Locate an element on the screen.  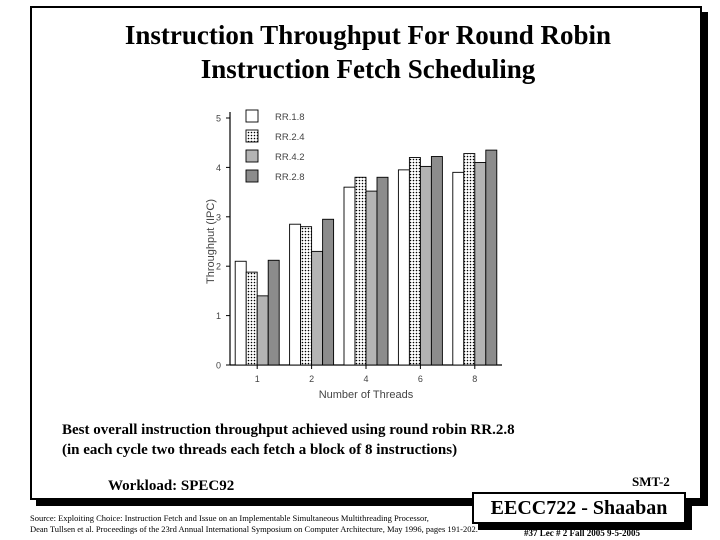
y-tick-label: 4 is located at coordinates (218, 168).